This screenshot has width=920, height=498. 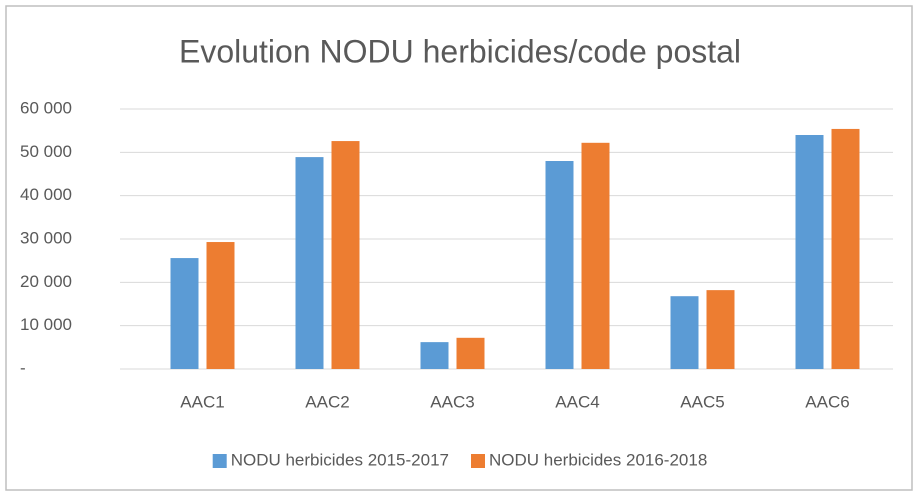 What do you see at coordinates (702, 401) in the screenshot?
I see `x-tick-label: AAC5` at bounding box center [702, 401].